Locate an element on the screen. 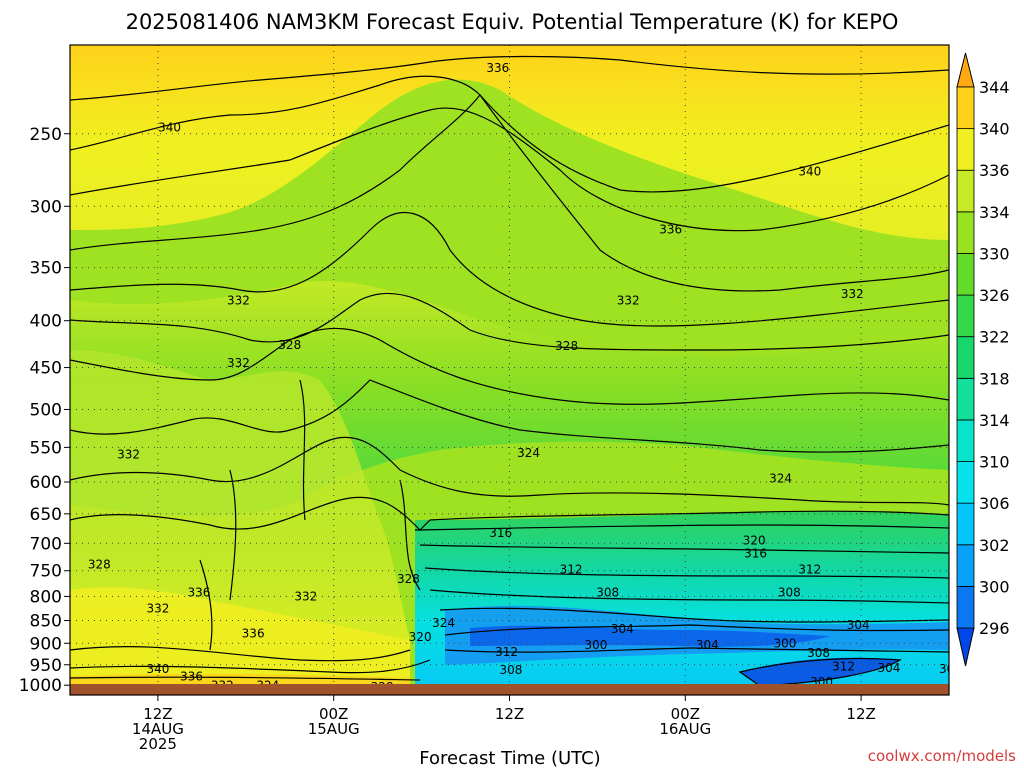 The height and width of the screenshot is (768, 1024). colorbar-tick-label: 314 is located at coordinates (994, 420).